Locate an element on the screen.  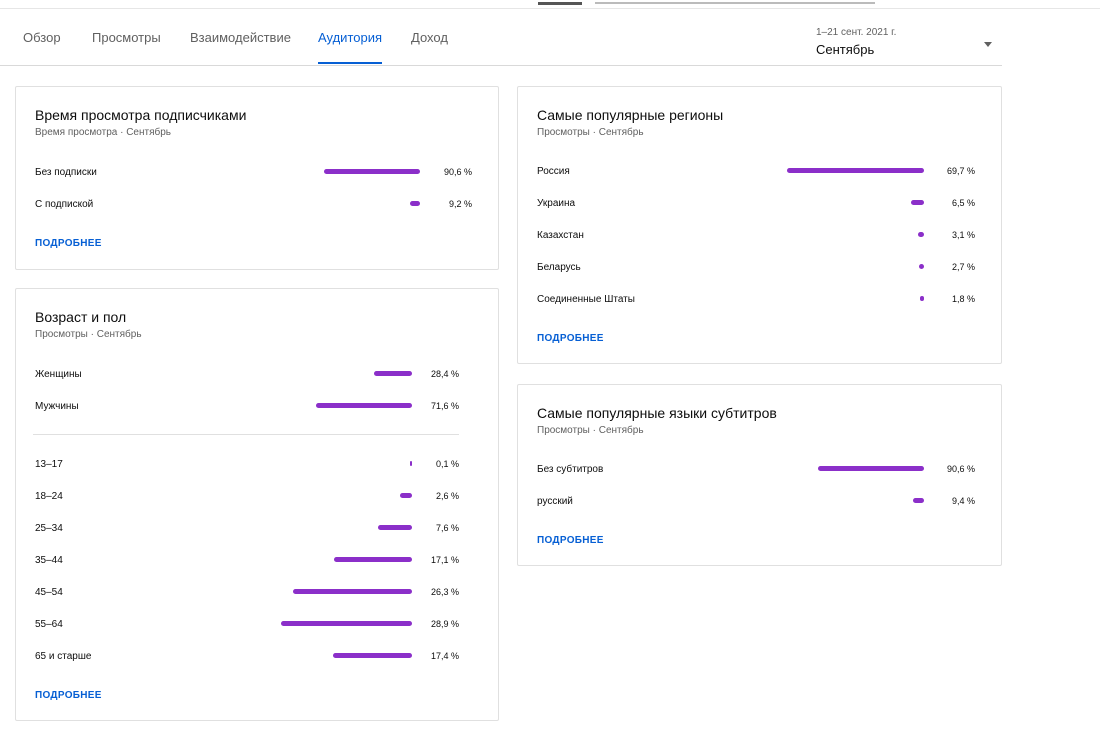
row-label: 18–24 is located at coordinates (49, 496).